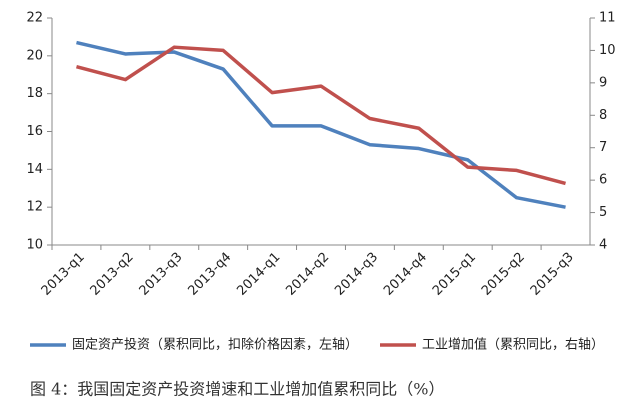 This screenshot has width=640, height=414. Describe the element at coordinates (607, 18) in the screenshot. I see `y2-tick-label: 11` at that location.